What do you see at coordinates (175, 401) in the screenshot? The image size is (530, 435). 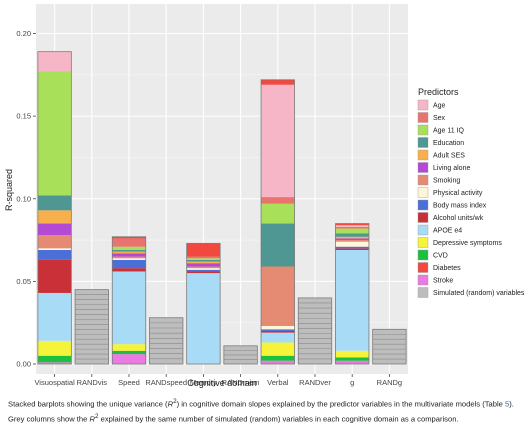 I see `caption-superscript: 2` at bounding box center [175, 401].